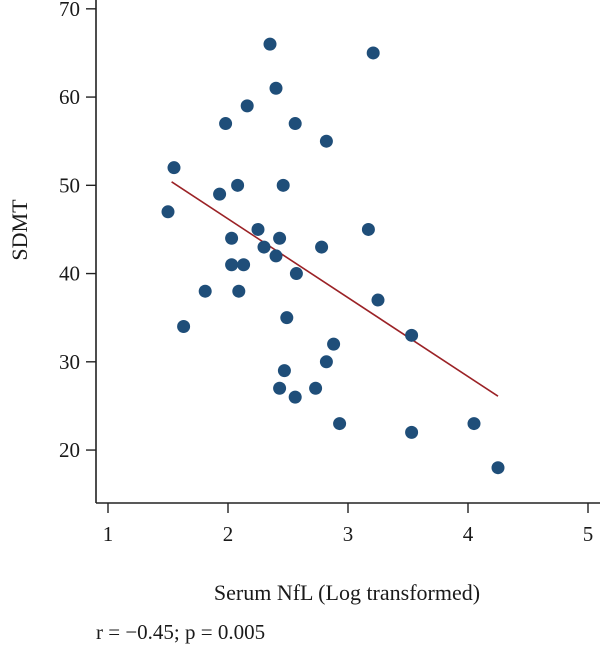 The image size is (600, 649). I want to click on y-tick-label: 70, so click(69, 10).